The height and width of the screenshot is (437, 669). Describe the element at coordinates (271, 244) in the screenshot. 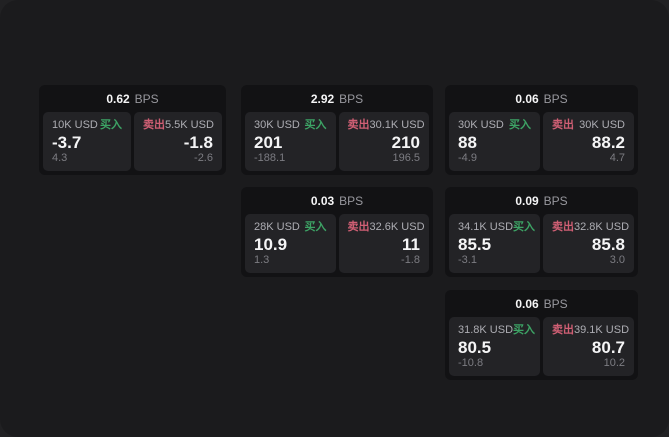

I see `buy-price: 10.9` at that location.